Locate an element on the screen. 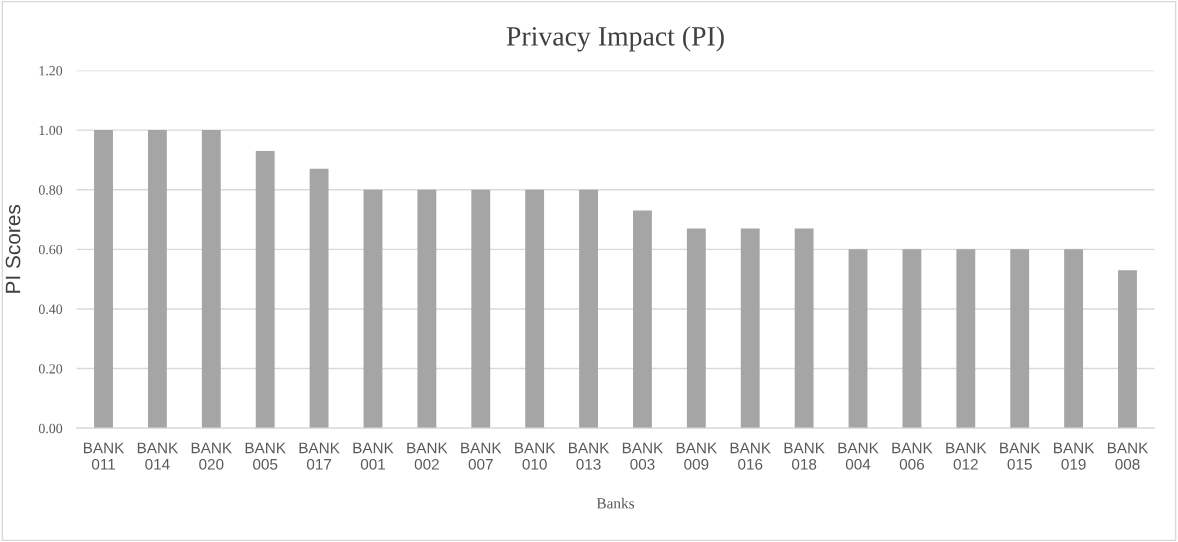 This screenshot has height=542, width=1178. x-tick-label: BANK 006 is located at coordinates (912, 456).